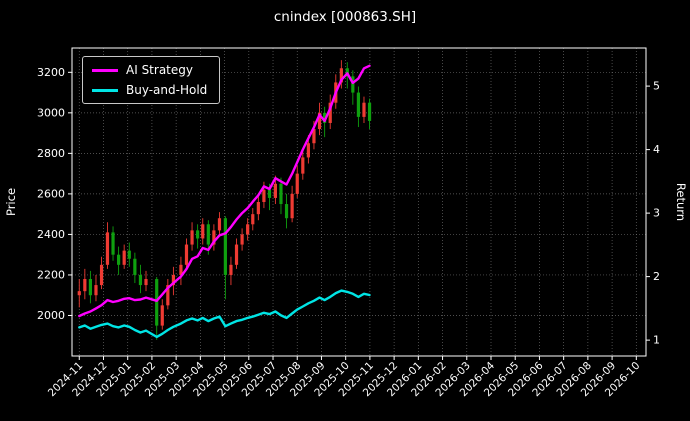 The width and height of the screenshot is (690, 421). Describe the element at coordinates (11, 202) in the screenshot. I see `svg-text: Price` at that location.